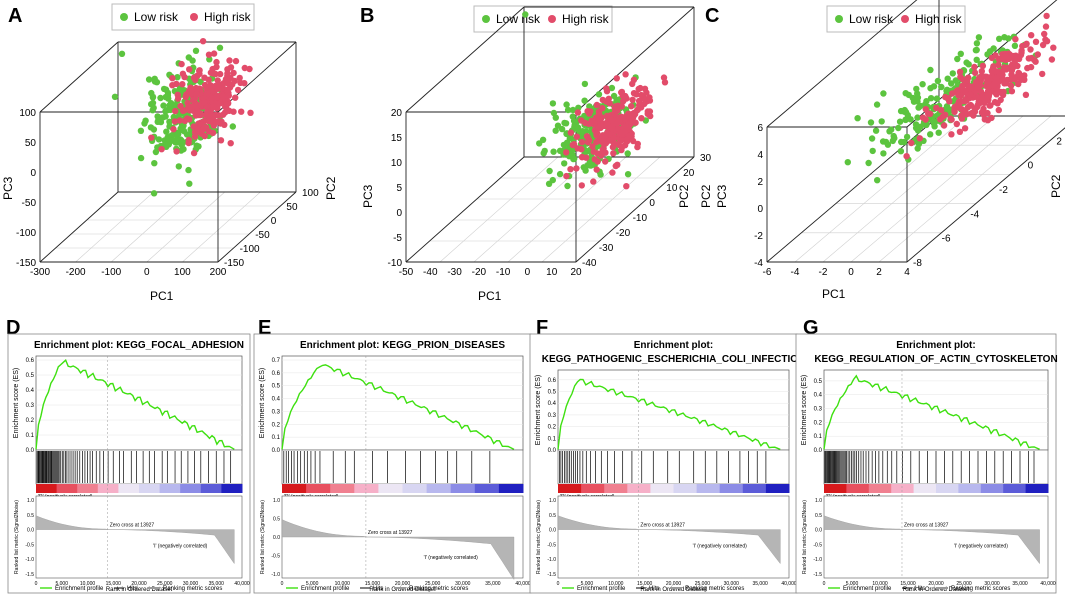  I want to click on es-tick-label: 0.0, so click(30, 451).